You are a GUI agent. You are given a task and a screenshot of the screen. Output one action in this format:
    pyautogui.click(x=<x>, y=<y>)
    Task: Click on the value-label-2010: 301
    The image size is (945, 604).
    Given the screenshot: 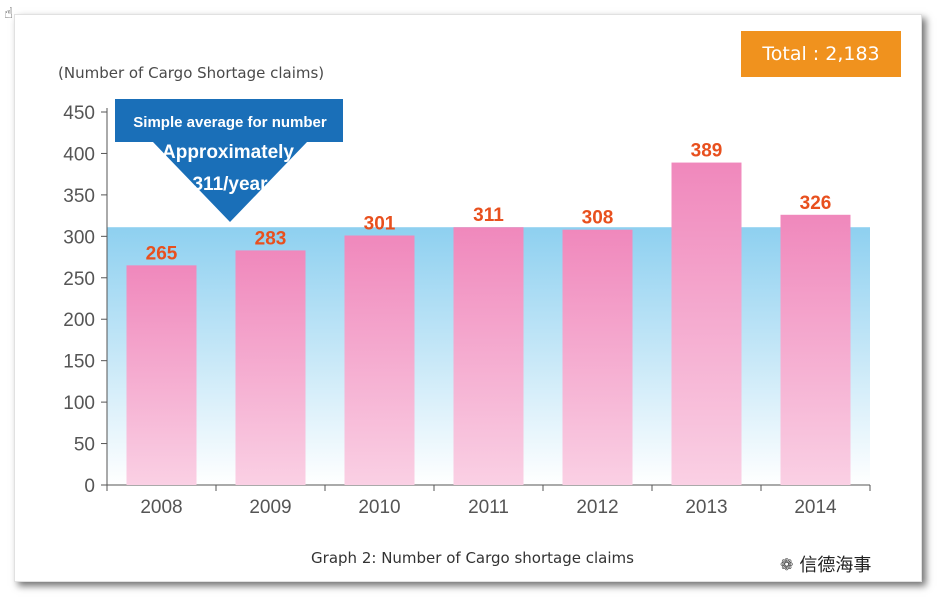 What is the action you would take?
    pyautogui.click(x=380, y=224)
    